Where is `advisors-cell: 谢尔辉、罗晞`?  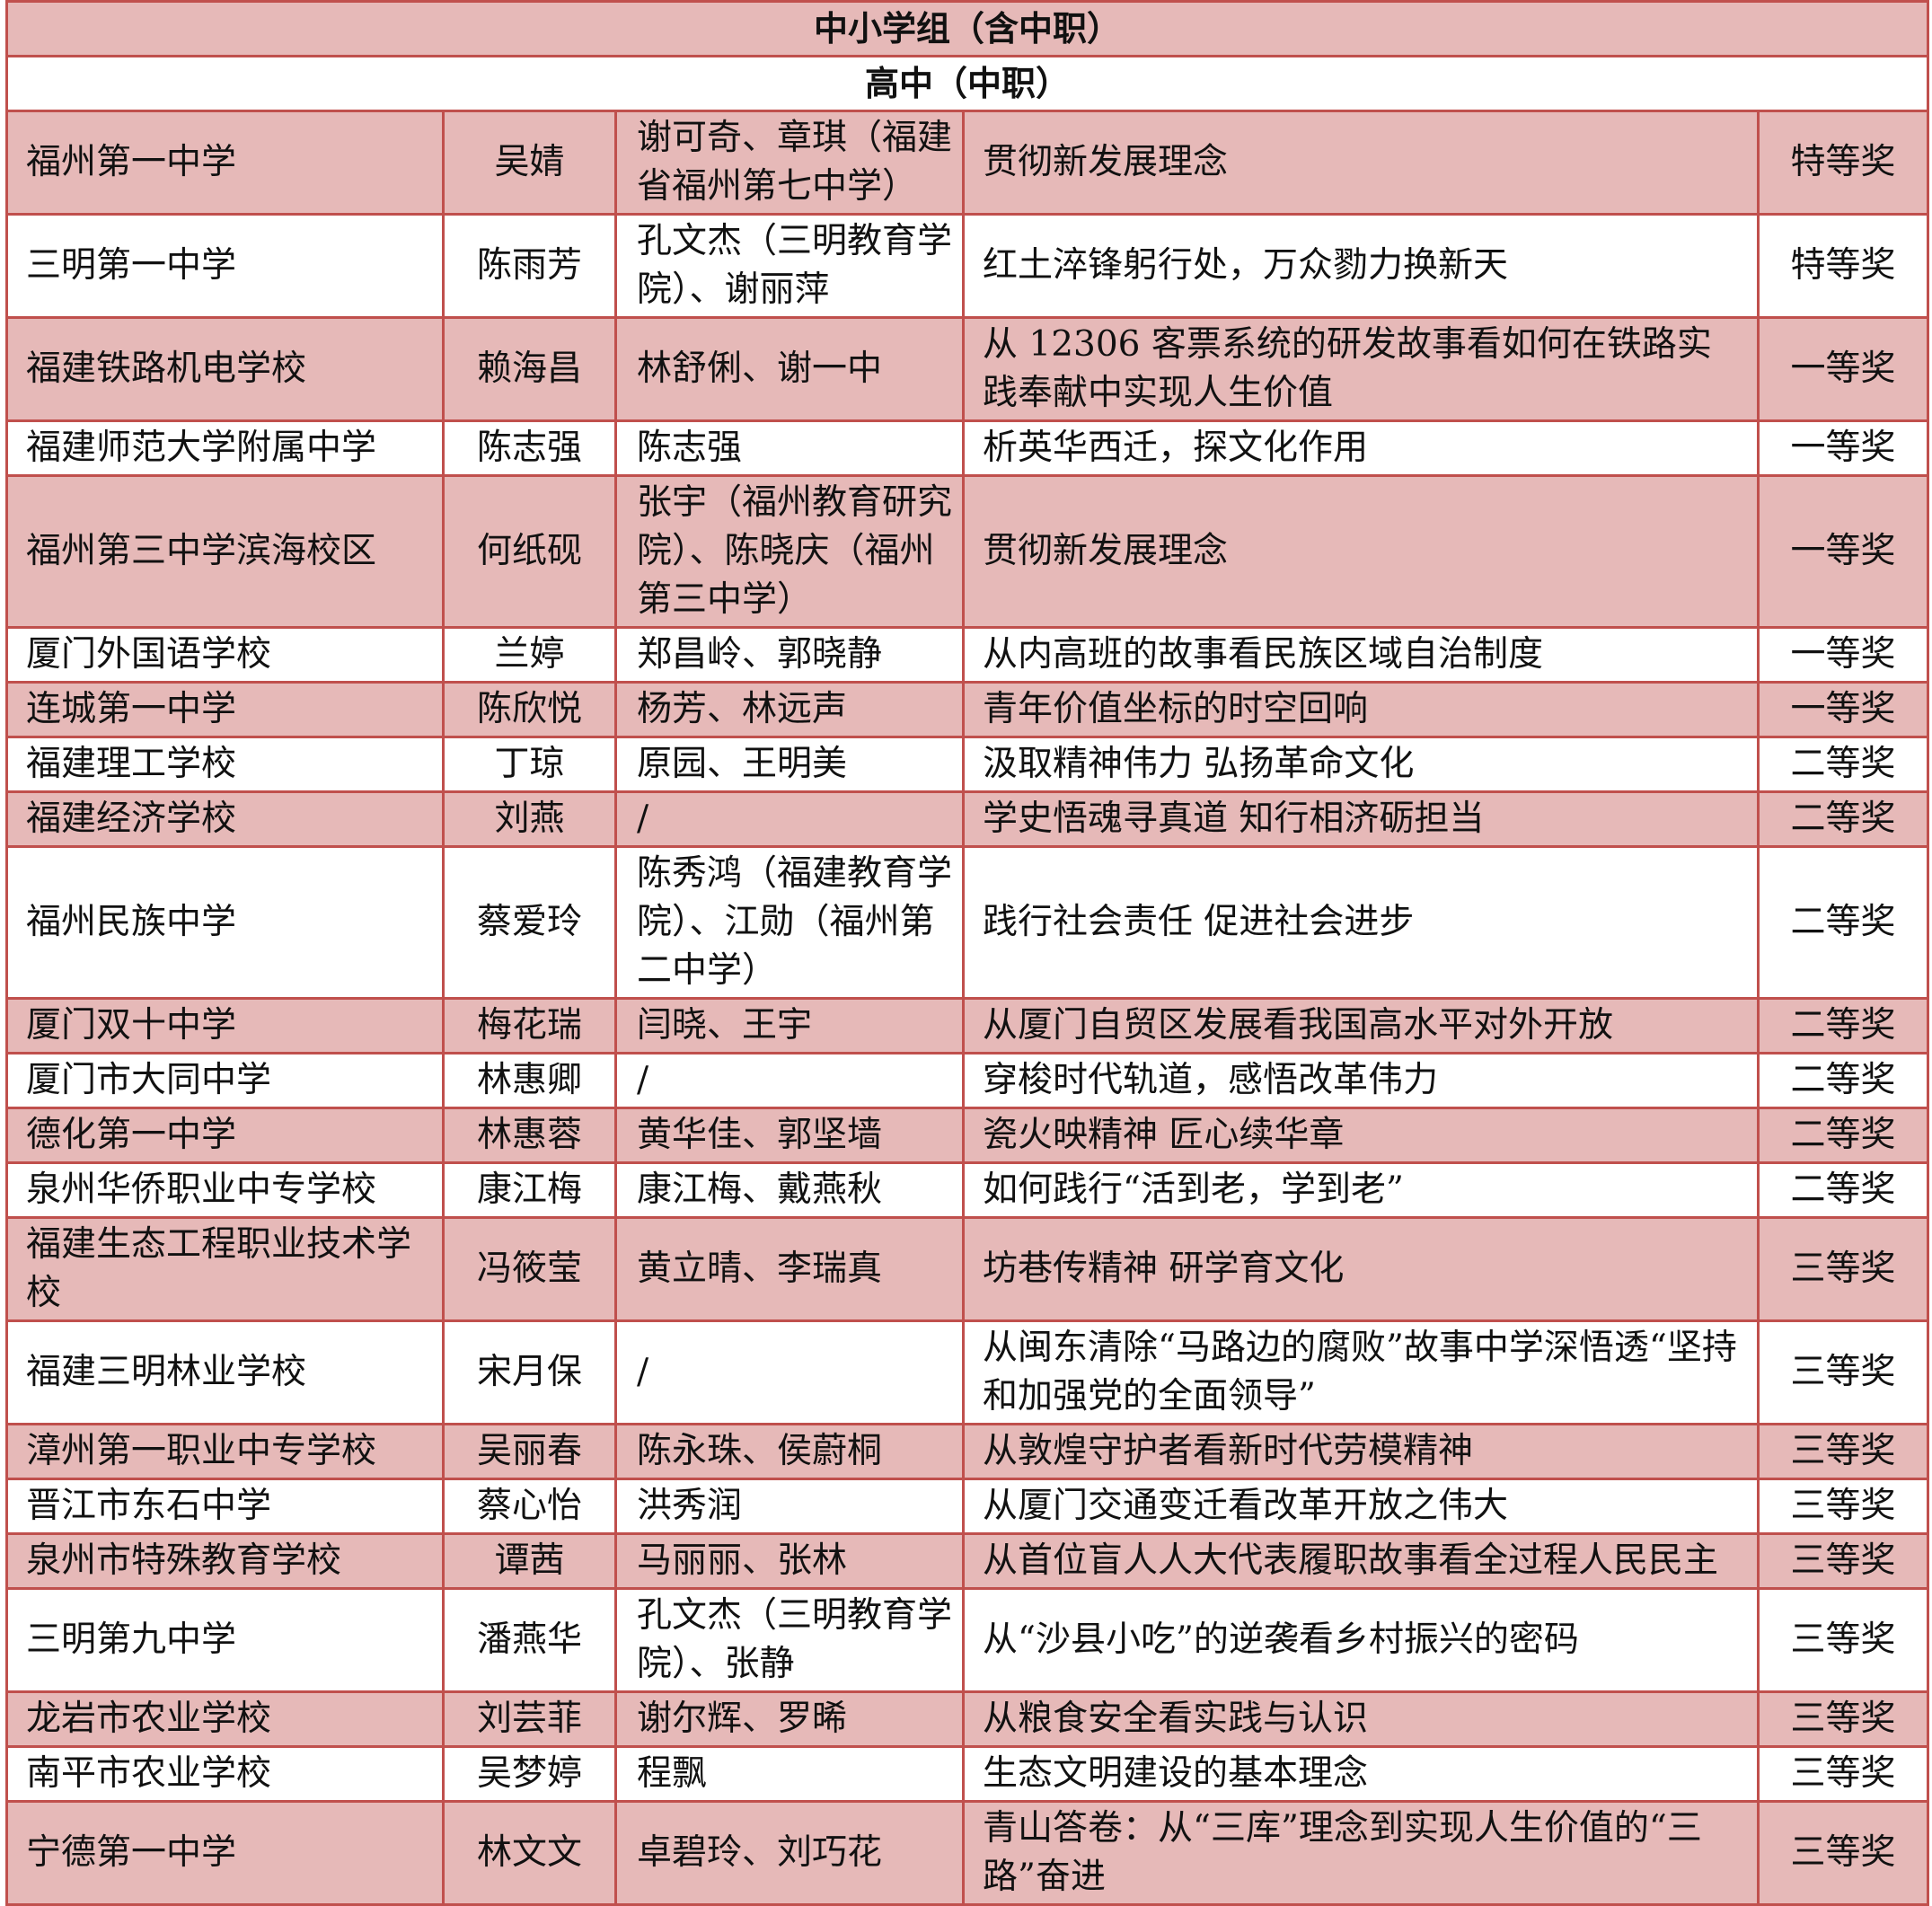 advisors-cell: 谢尔辉、罗晞 is located at coordinates (789, 1719).